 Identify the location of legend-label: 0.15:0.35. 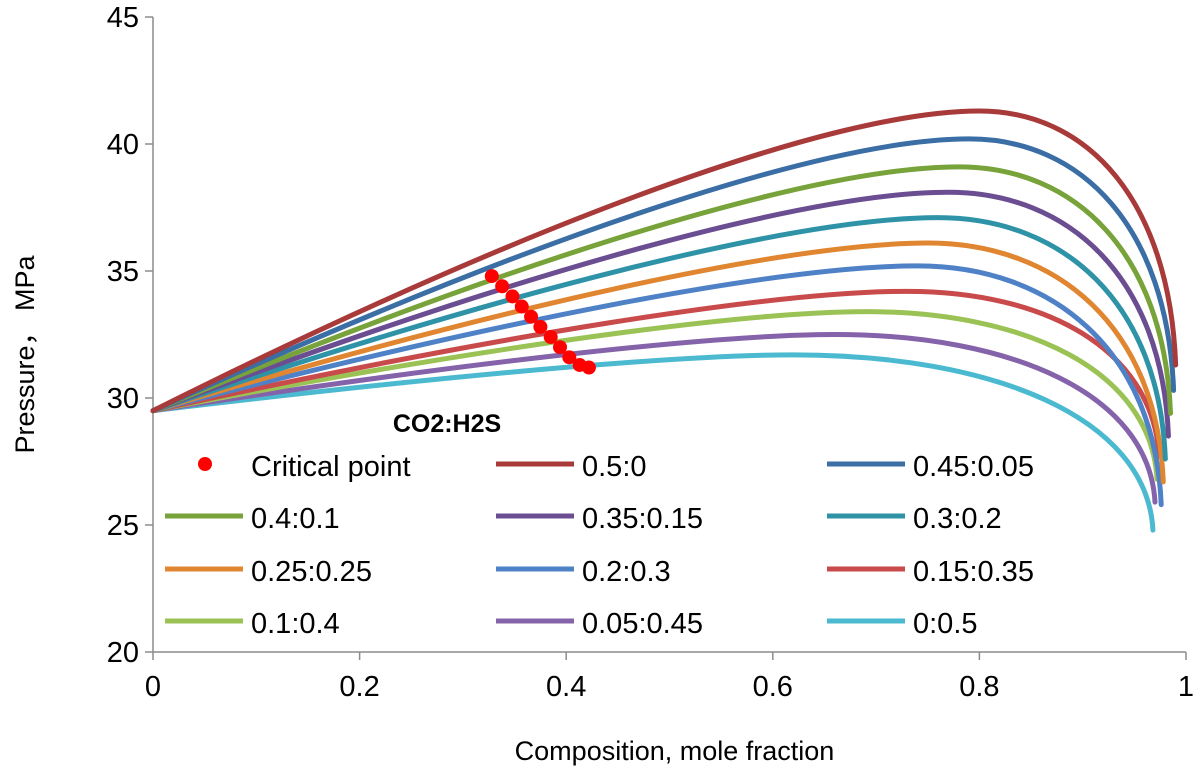
(973, 572).